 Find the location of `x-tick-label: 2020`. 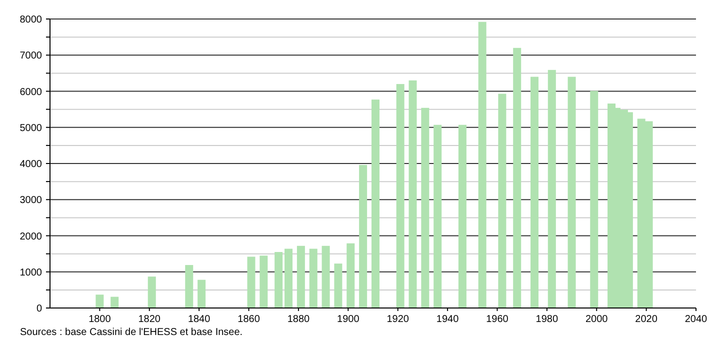

x-tick-label: 2020 is located at coordinates (646, 319).